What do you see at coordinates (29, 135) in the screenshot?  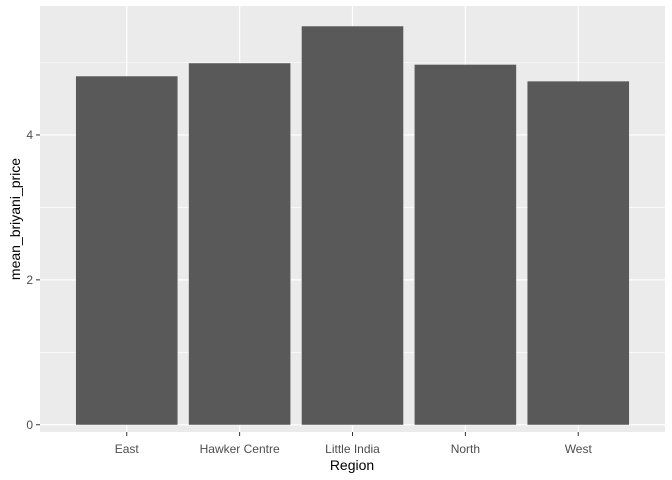 I see `y-tick-label: 4` at bounding box center [29, 135].